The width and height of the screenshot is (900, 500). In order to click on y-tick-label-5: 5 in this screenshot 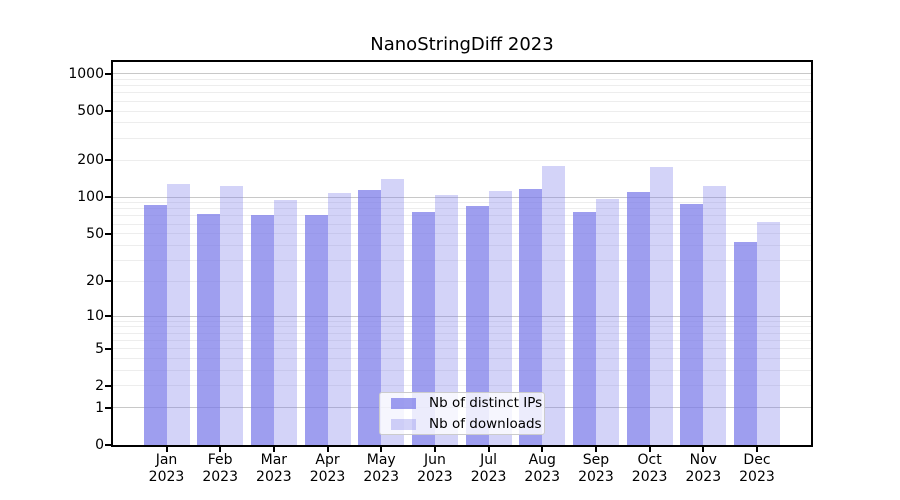, I will do `click(99, 348)`.